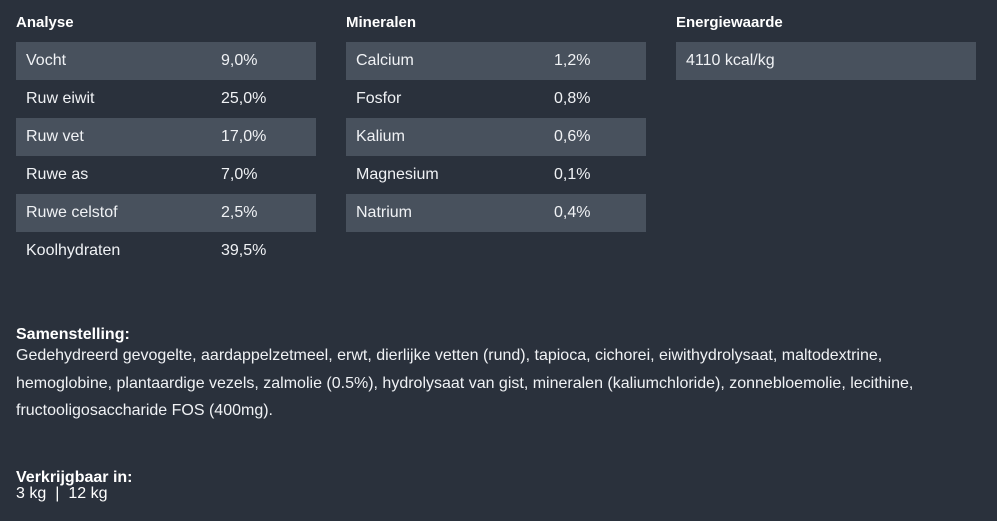 This screenshot has width=997, height=521. Describe the element at coordinates (88, 493) in the screenshot. I see `size-option: 12 kg` at that location.